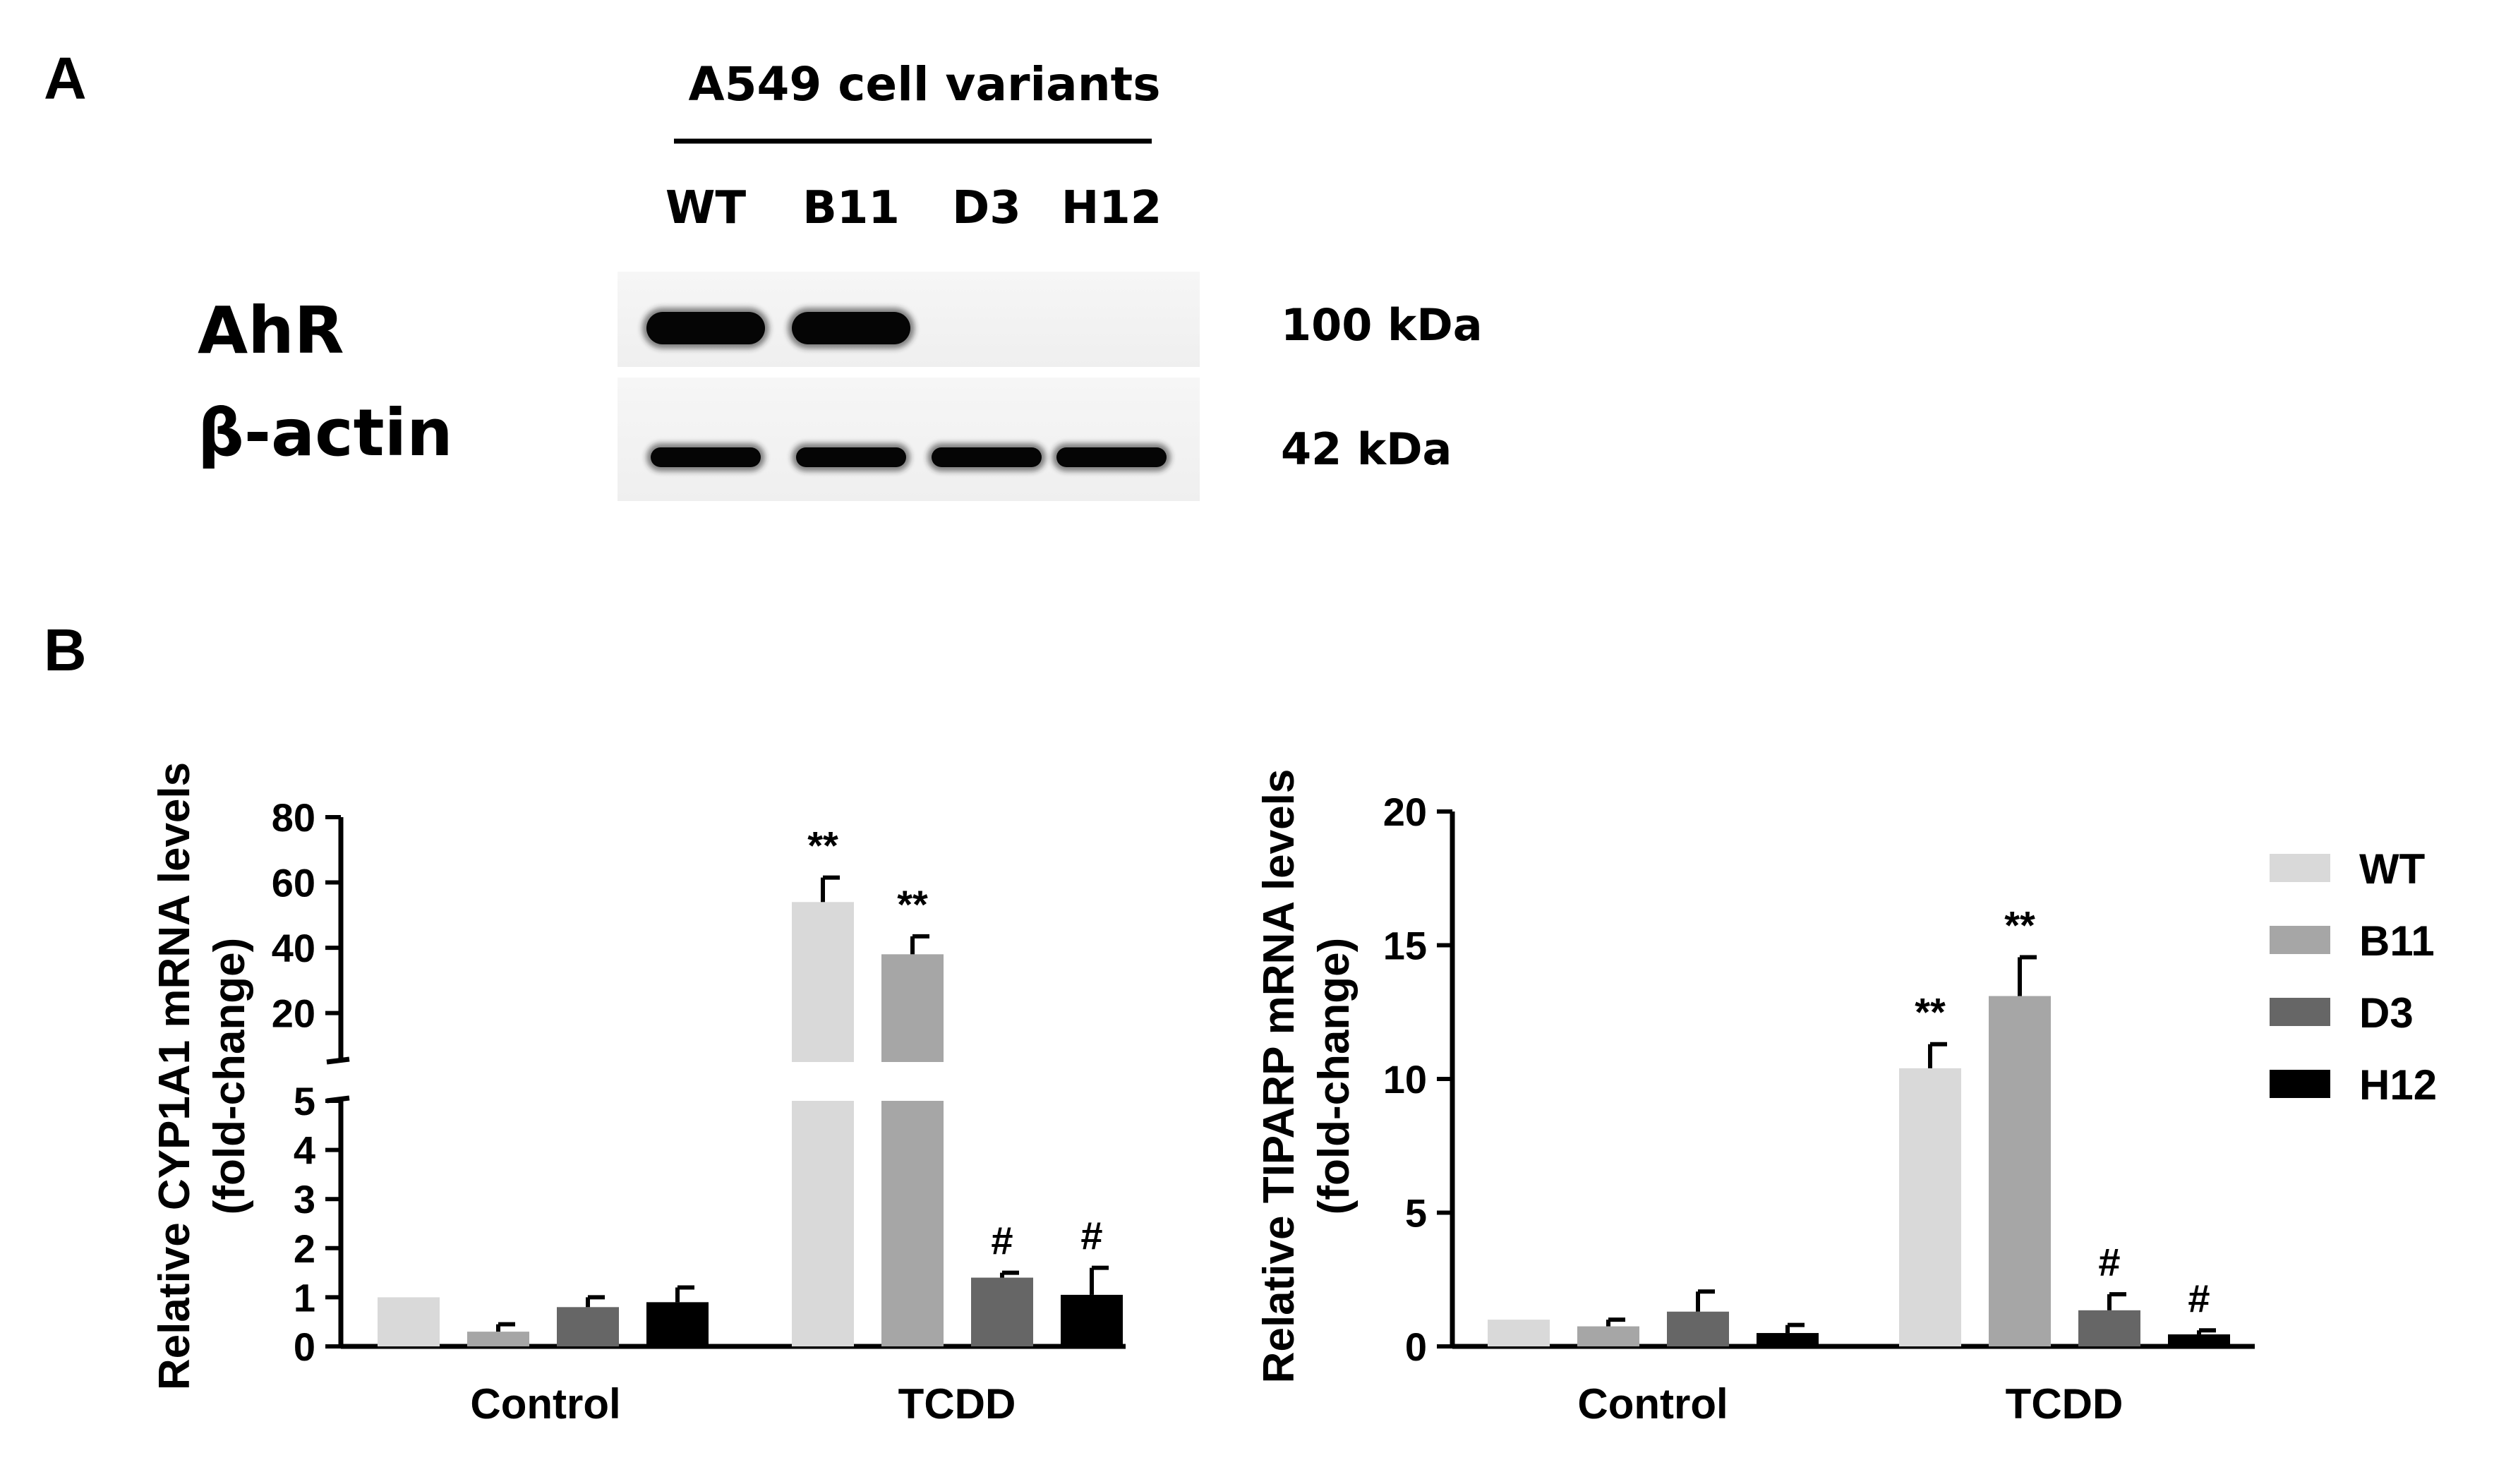 This screenshot has height=1484, width=2518. Describe the element at coordinates (409, 1321) in the screenshot. I see `cyp1a1-control-wt-bar` at that location.